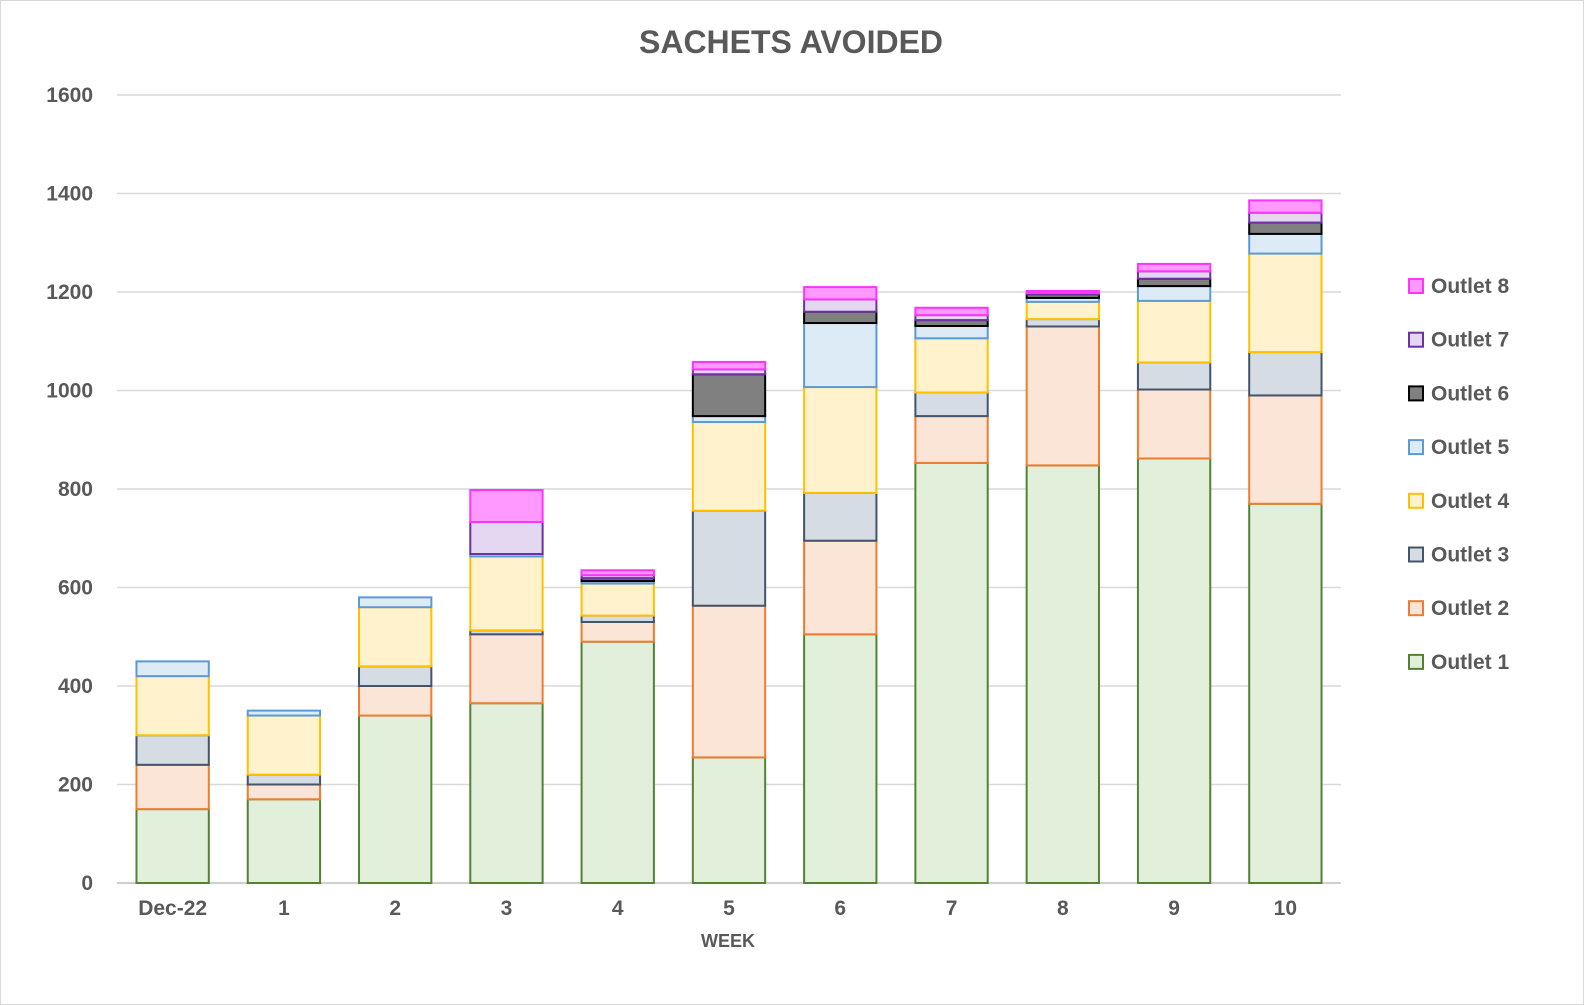 The width and height of the screenshot is (1584, 1005). What do you see at coordinates (1470, 447) in the screenshot?
I see `legend-label: Outlet 5` at bounding box center [1470, 447].